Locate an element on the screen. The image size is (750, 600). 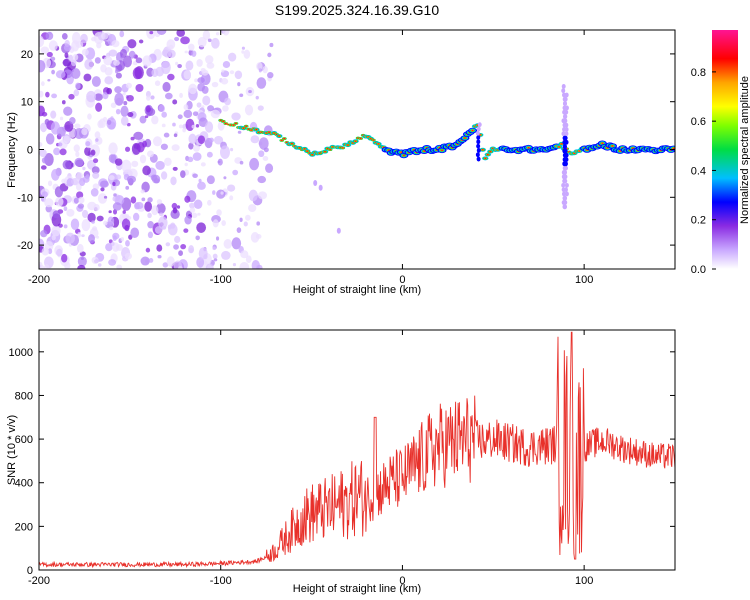
colorbar-label: Normalized spectral amplitude is located at coordinates (744, 150).